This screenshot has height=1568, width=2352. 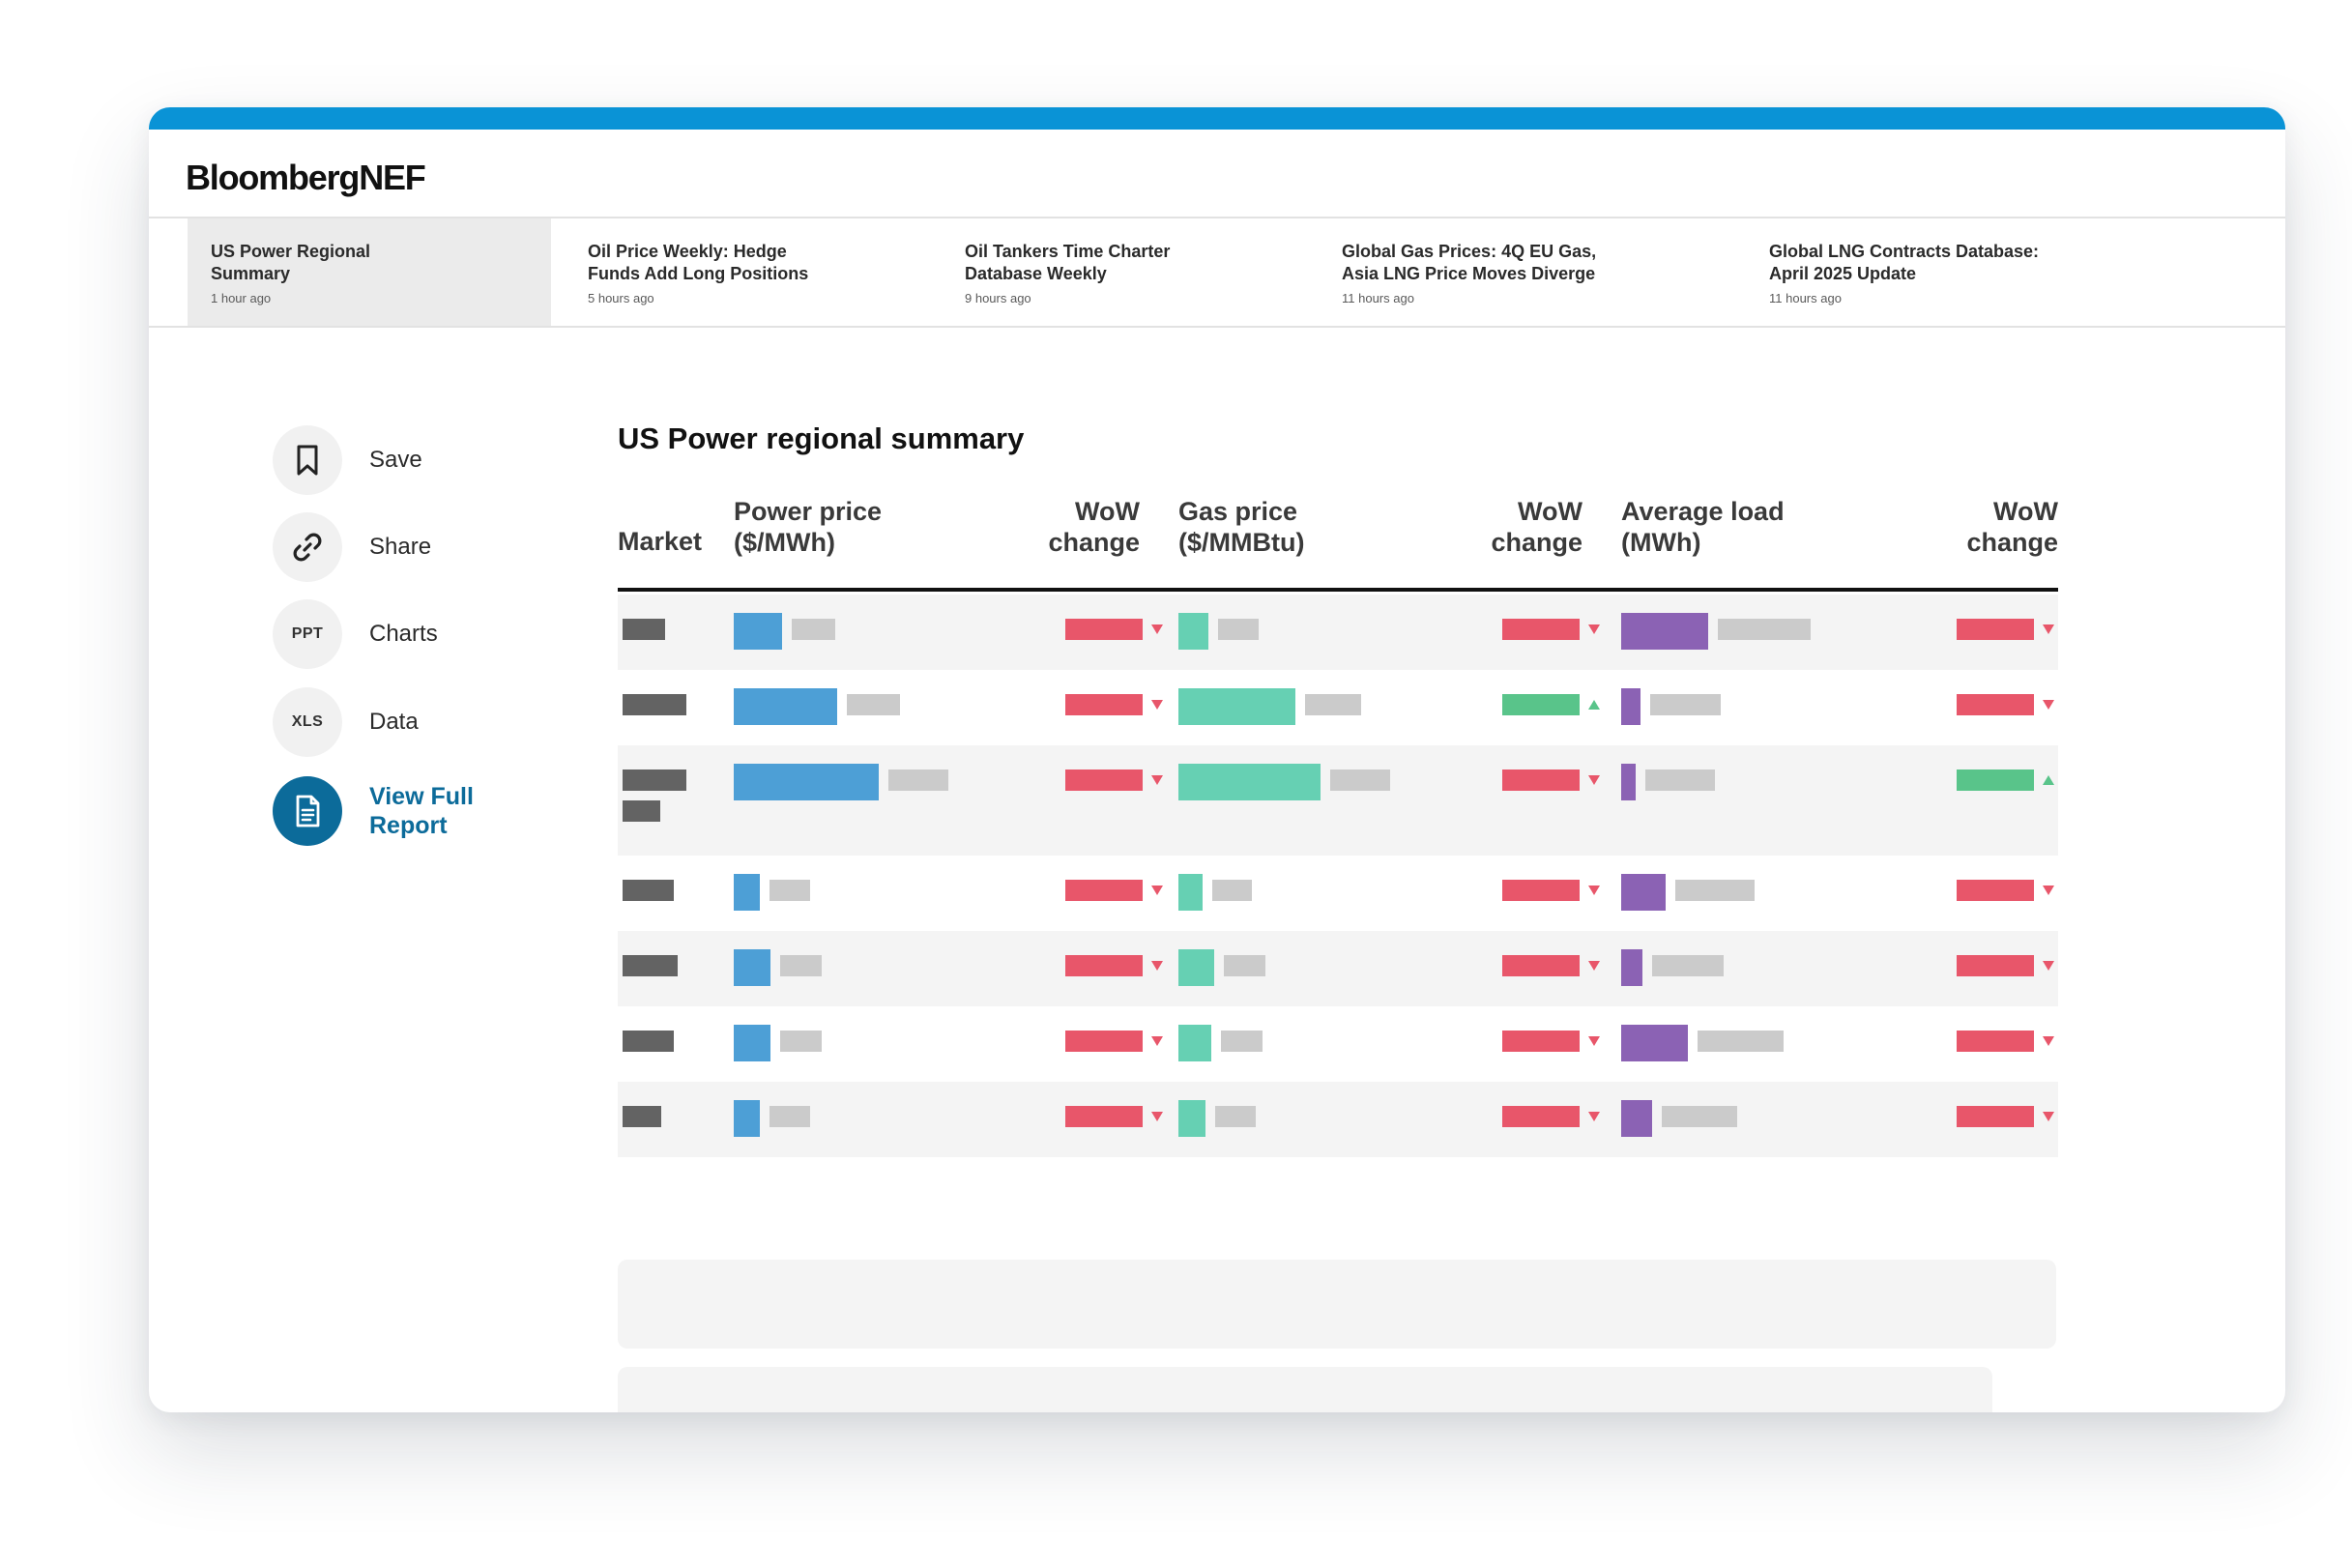 I want to click on bookmark-icon, so click(x=307, y=460).